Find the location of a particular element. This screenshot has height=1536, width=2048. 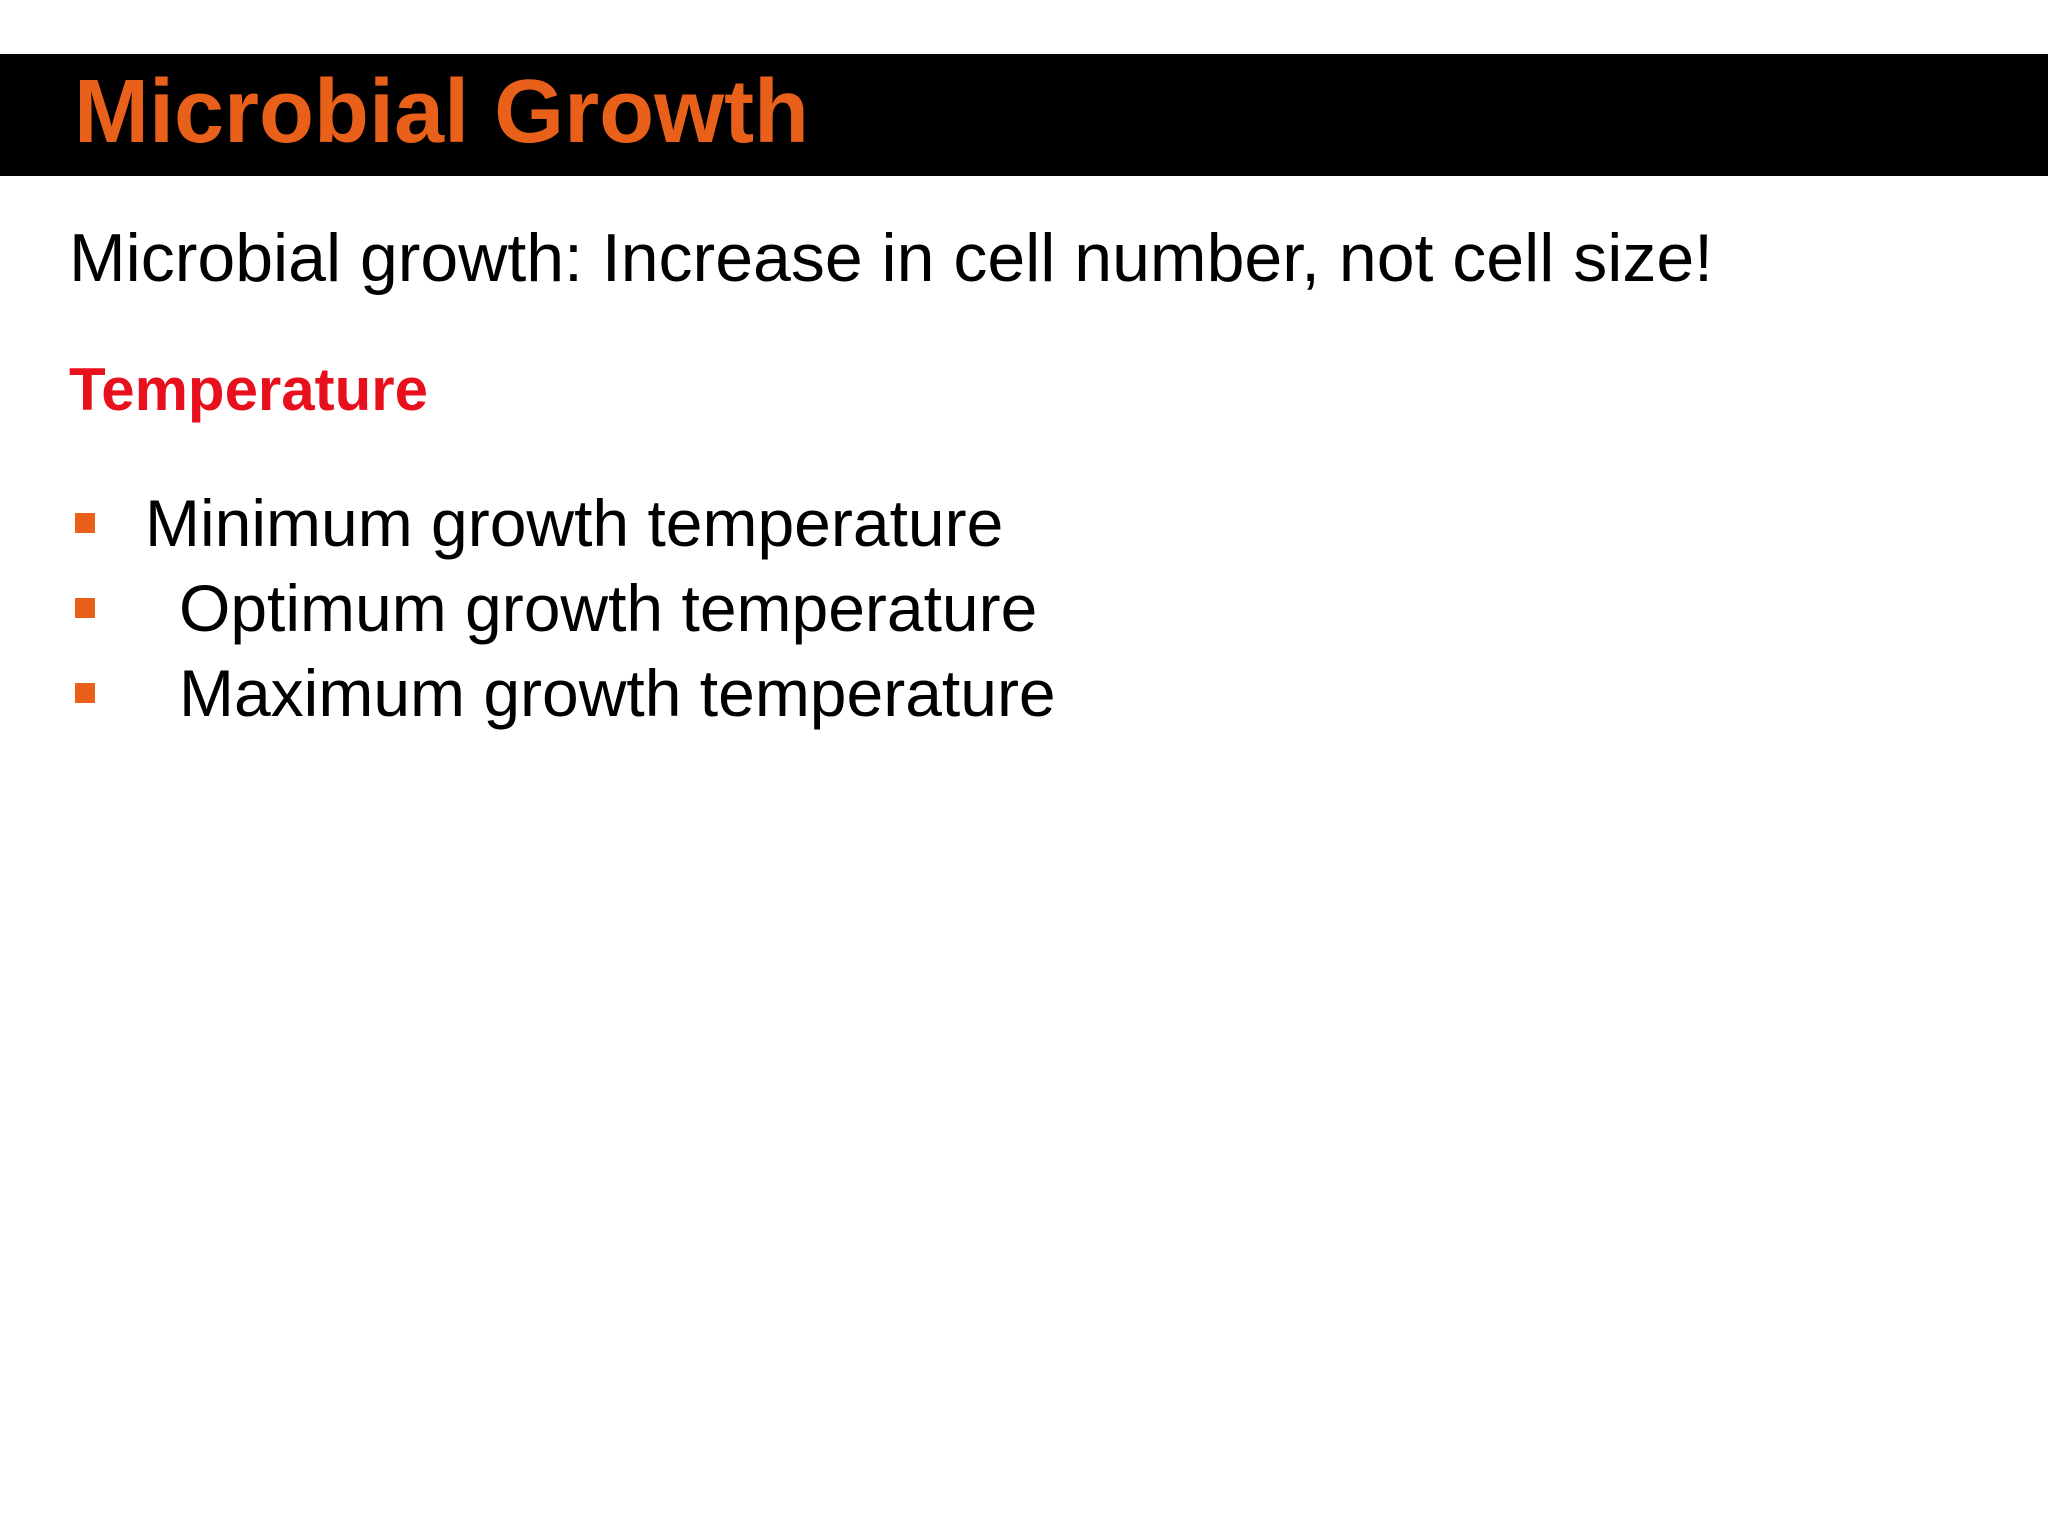

bullet-text: Minimum growth temperature is located at coordinates (574, 523).